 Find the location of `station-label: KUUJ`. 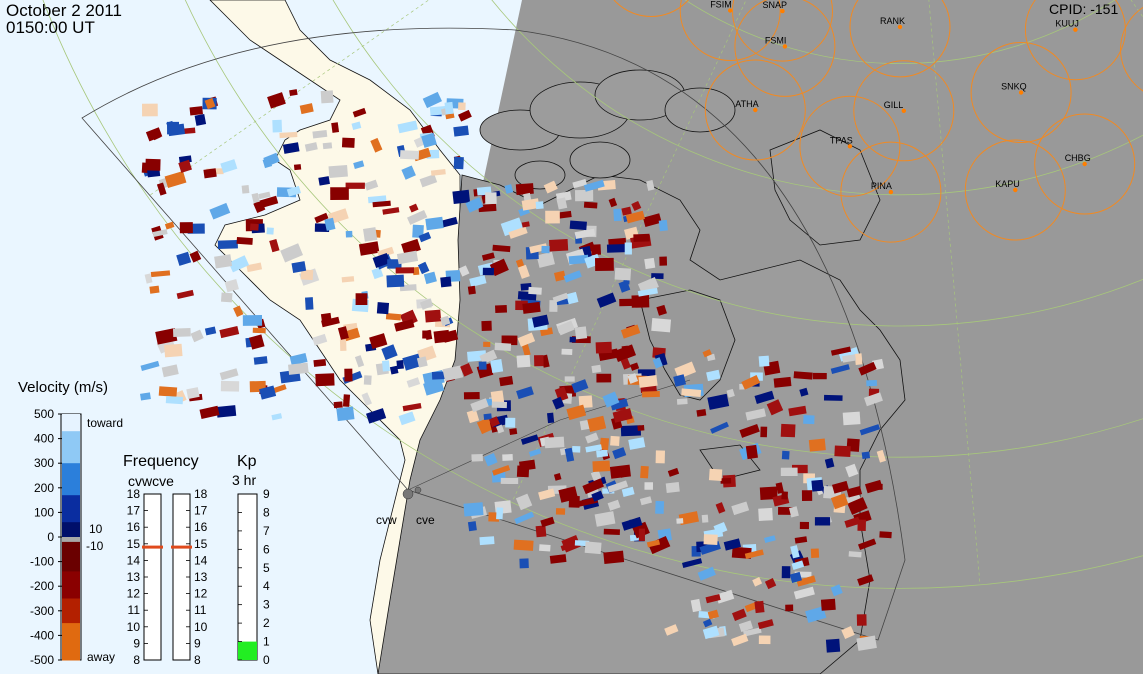

station-label: KUUJ is located at coordinates (1067, 24).